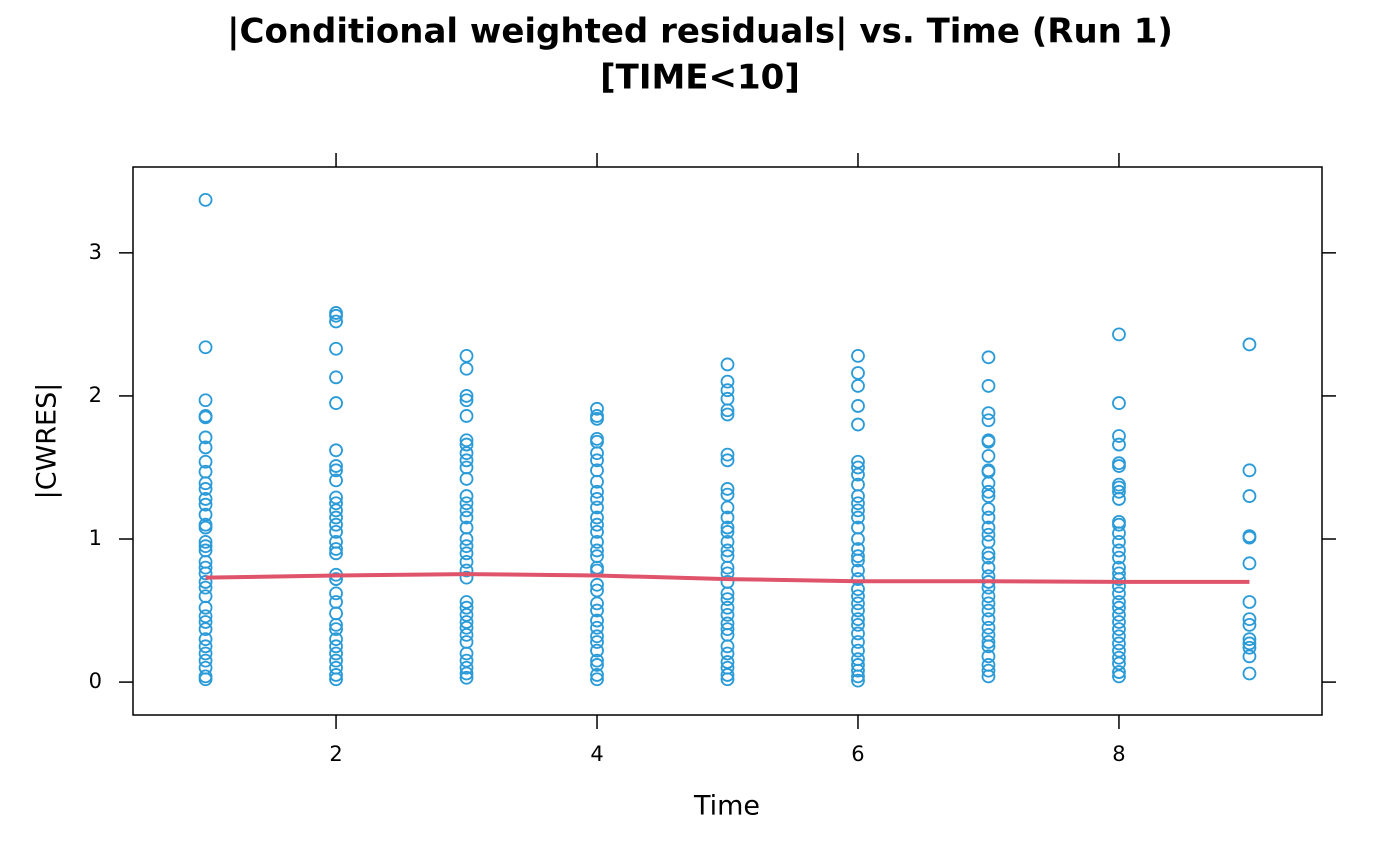 The width and height of the screenshot is (1400, 866). What do you see at coordinates (95, 538) in the screenshot?
I see `y-tick-label: 1` at bounding box center [95, 538].